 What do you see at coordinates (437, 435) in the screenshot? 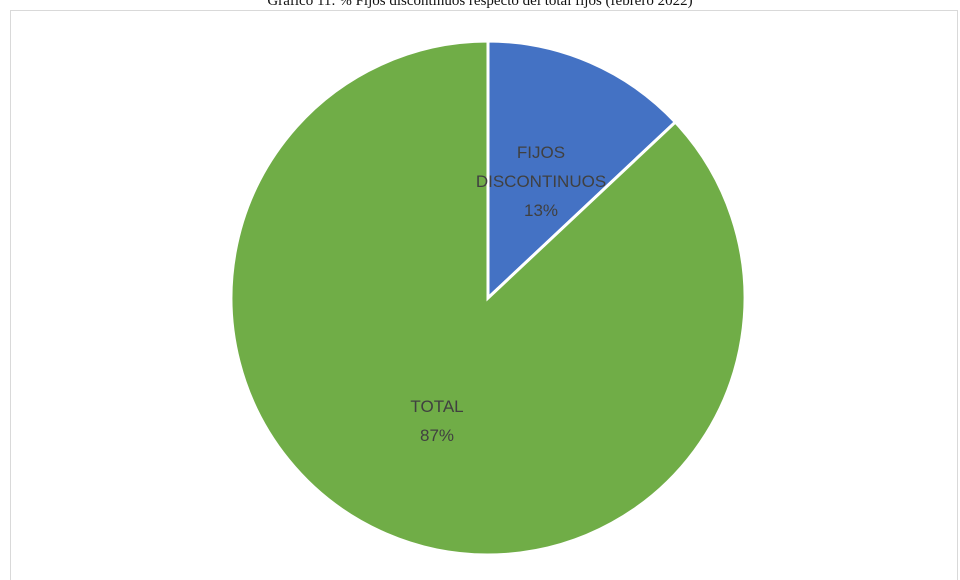
I see `pie-slice-label-1-1: 87%` at bounding box center [437, 435].